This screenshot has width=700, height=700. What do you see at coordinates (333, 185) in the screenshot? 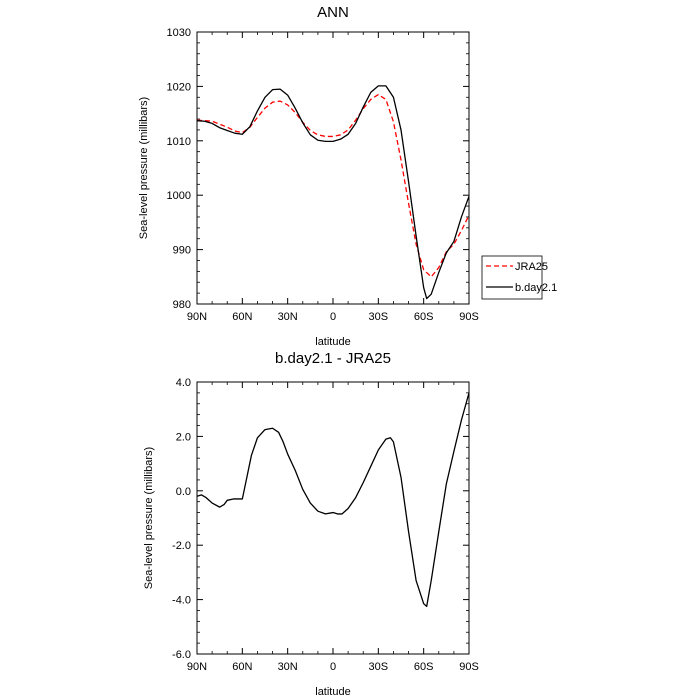
I see `series-line-jra25` at bounding box center [333, 185].